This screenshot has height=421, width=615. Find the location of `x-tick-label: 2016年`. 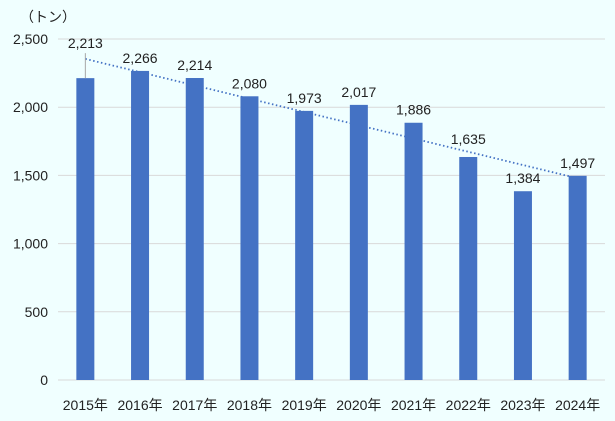

x-tick-label: 2016年 is located at coordinates (139, 405).